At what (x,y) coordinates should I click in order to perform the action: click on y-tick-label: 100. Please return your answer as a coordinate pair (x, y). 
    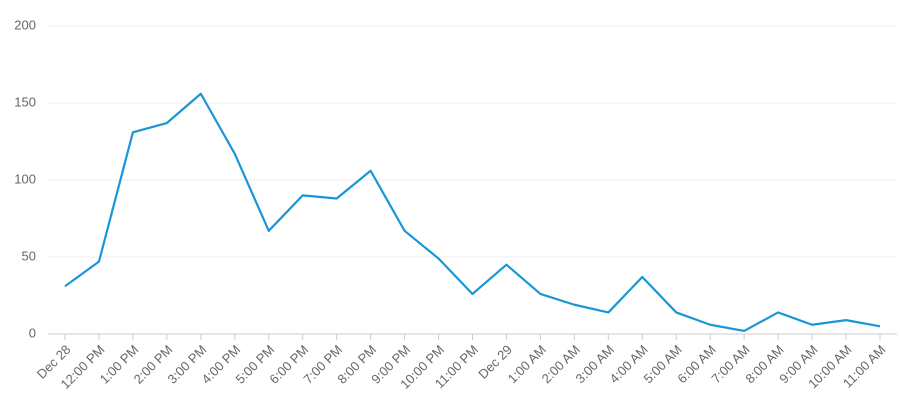
    Looking at the image, I should click on (25, 178).